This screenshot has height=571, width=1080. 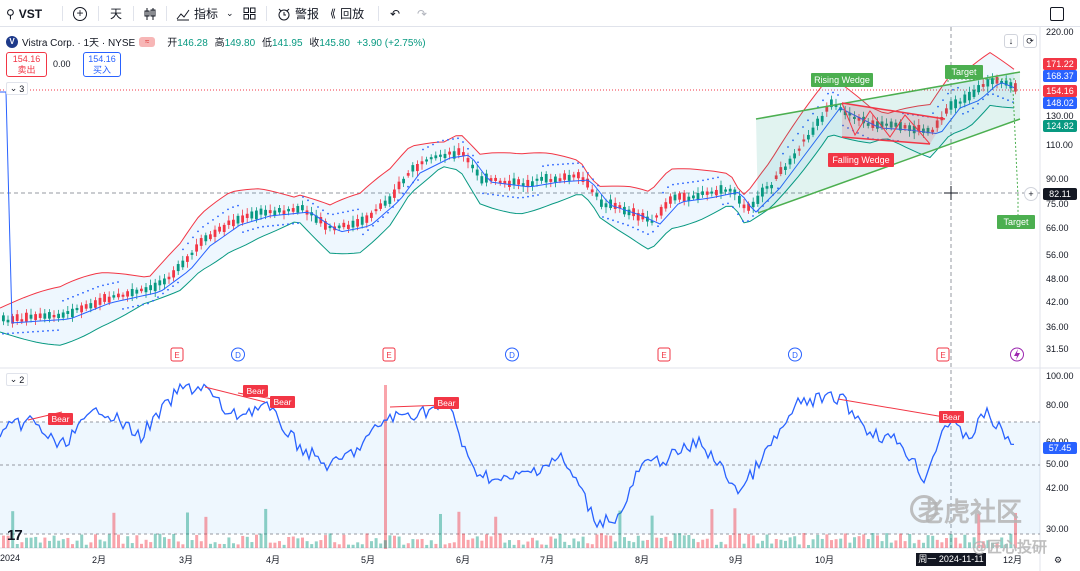 What do you see at coordinates (102, 64) in the screenshot?
I see `buy-button: 154.16 买入` at bounding box center [102, 64].